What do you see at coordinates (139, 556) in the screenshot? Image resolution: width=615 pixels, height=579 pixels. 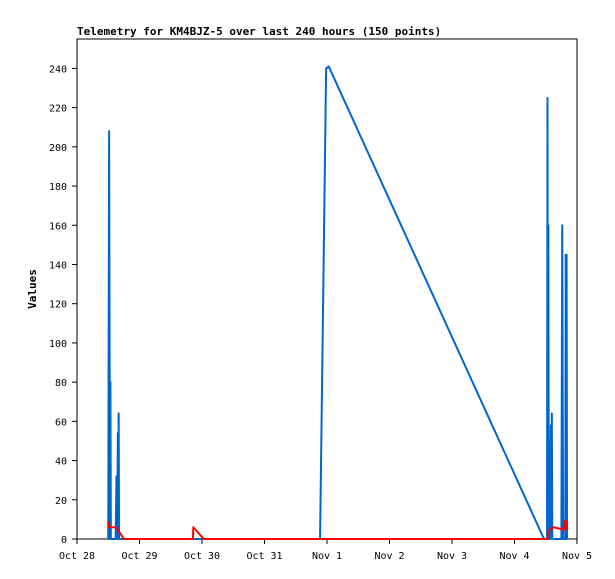 I see `x-tick-label: Oct 29` at bounding box center [139, 556].